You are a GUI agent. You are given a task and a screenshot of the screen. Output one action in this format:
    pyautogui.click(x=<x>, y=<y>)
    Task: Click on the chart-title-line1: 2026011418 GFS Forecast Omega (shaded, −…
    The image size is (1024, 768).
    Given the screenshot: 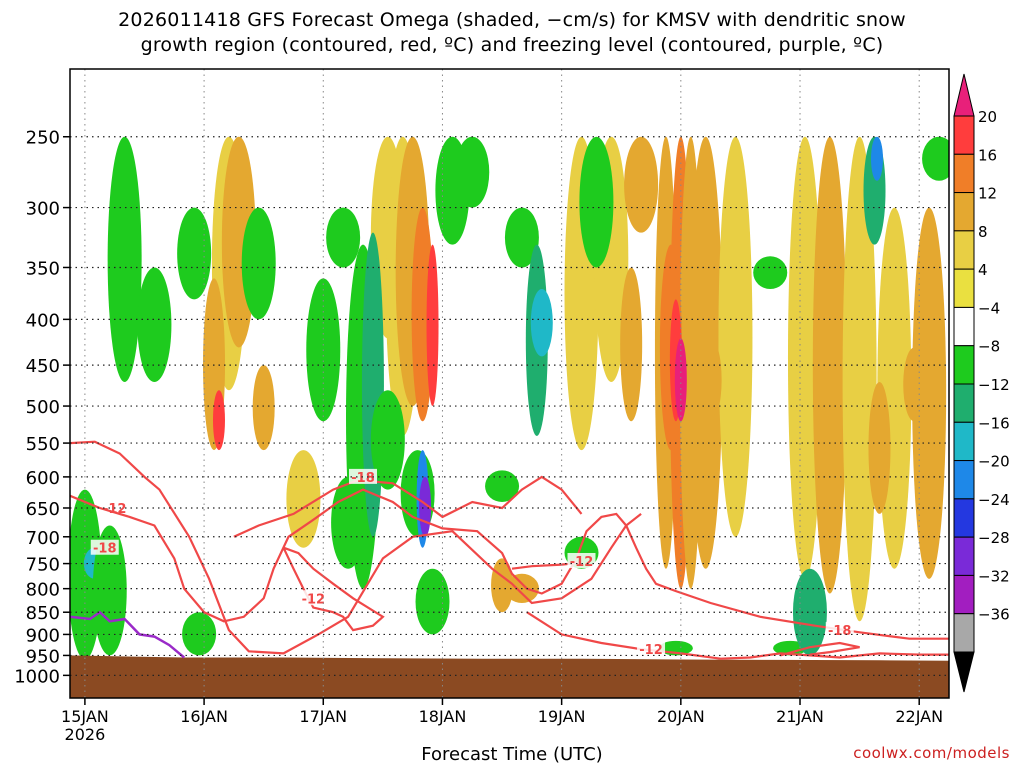 What is the action you would take?
    pyautogui.click(x=512, y=20)
    